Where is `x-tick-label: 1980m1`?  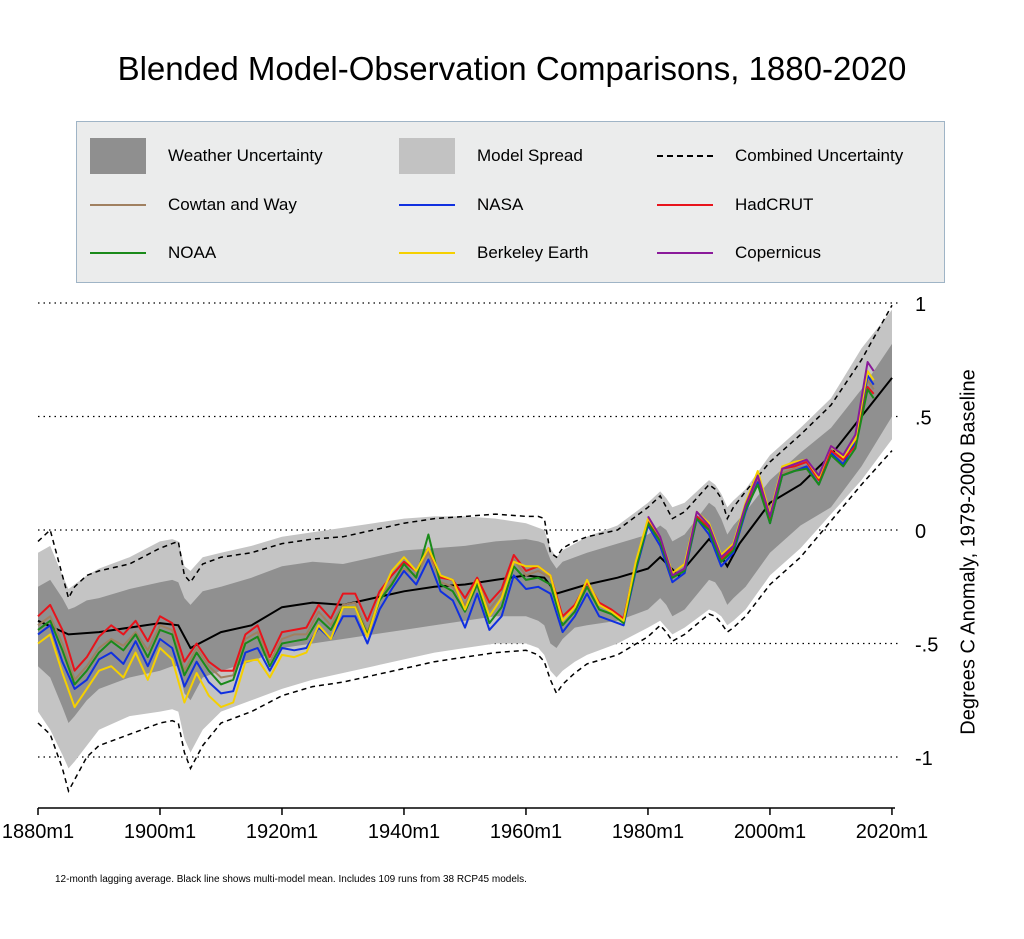 x-tick-label: 1980m1 is located at coordinates (648, 832).